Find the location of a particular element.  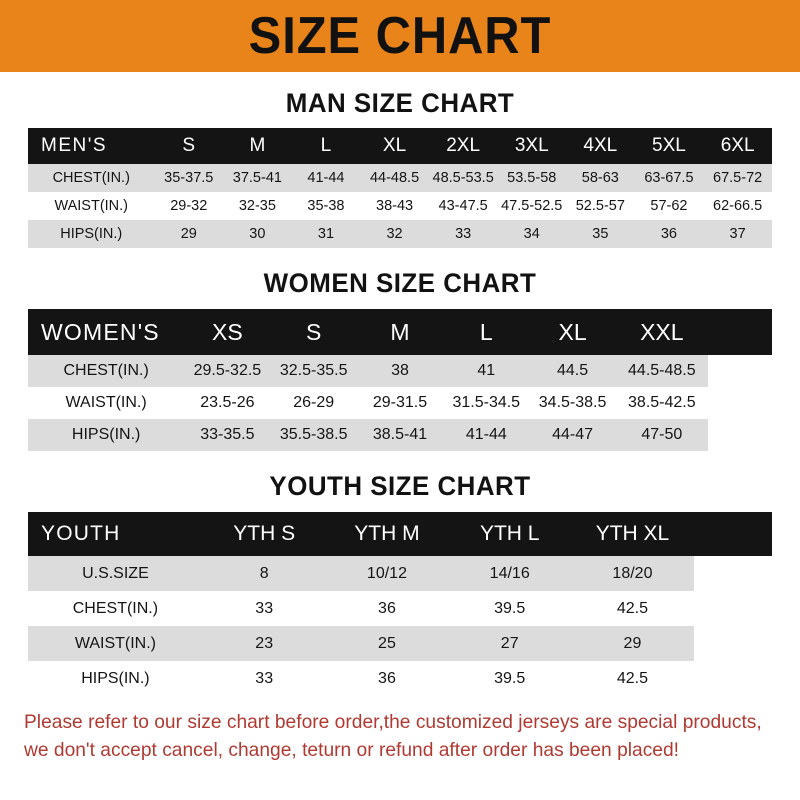

youth-waist-yth-m: 25 is located at coordinates (387, 643).